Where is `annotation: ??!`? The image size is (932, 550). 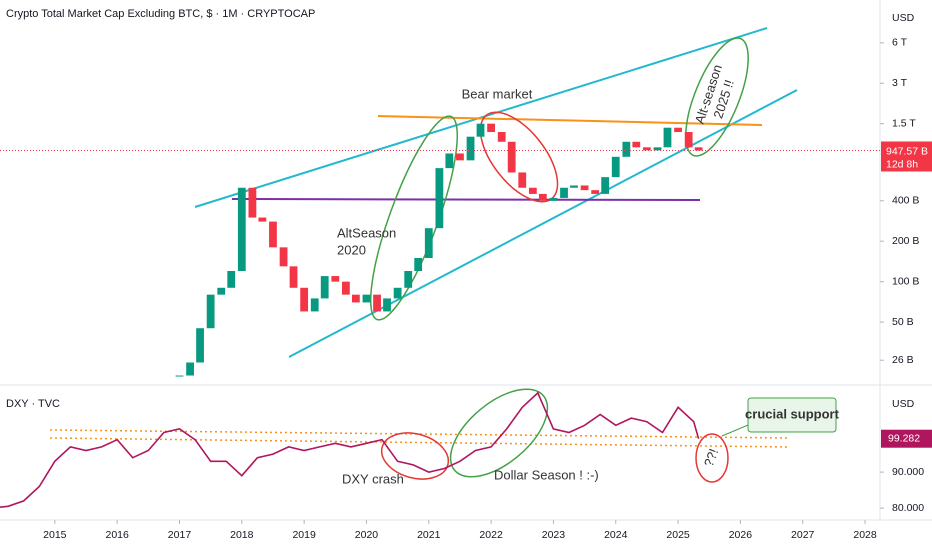 annotation: ??! is located at coordinates (711, 458).